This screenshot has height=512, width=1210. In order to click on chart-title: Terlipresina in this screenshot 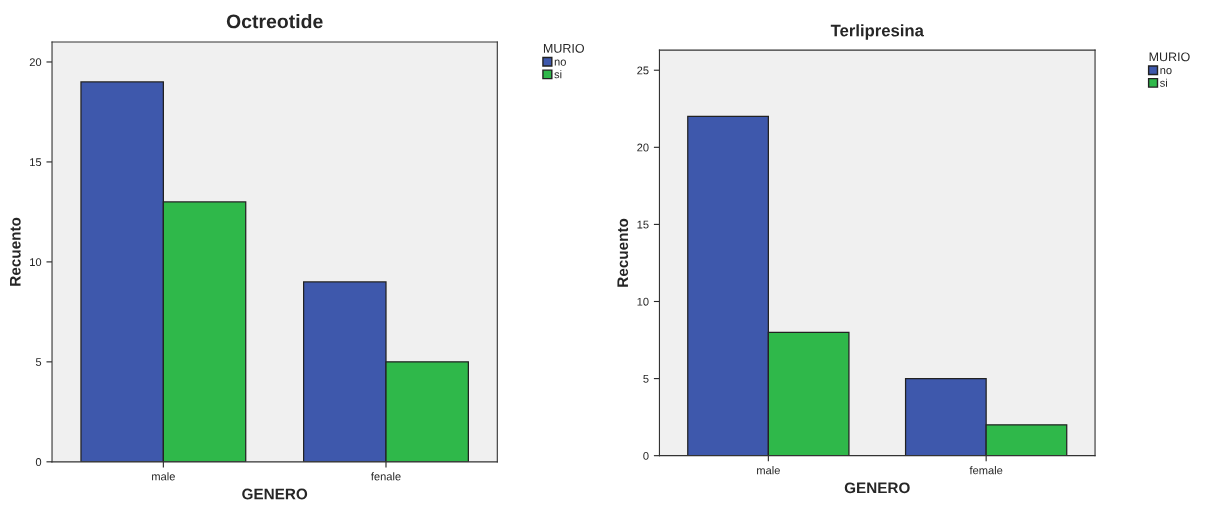, I will do `click(877, 32)`.